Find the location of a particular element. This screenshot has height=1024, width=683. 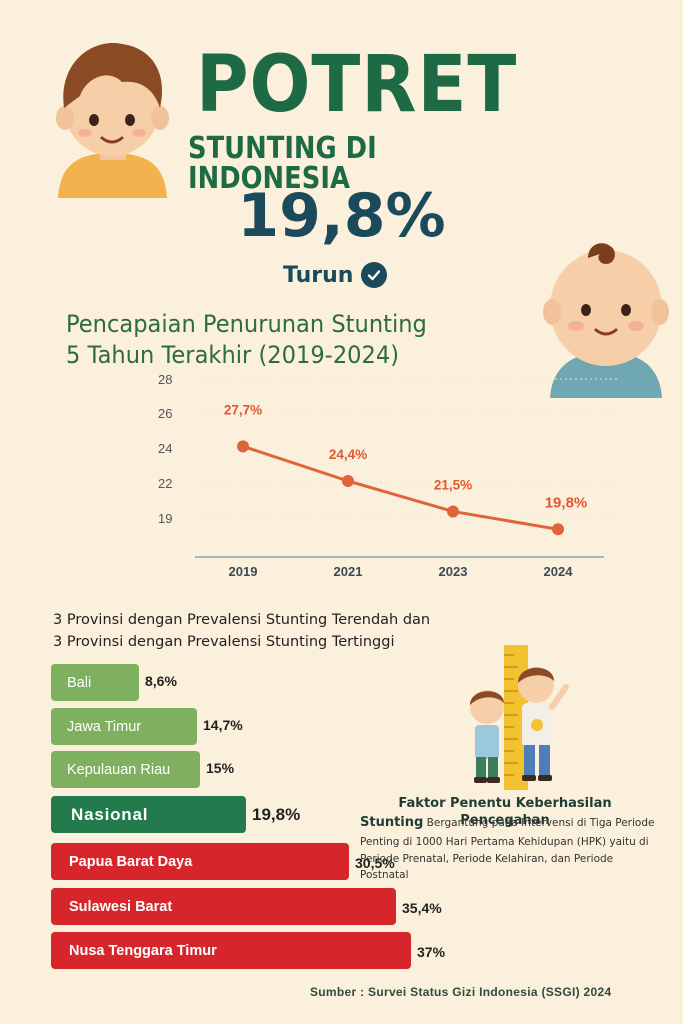

data-label: 21,5% is located at coordinates (453, 484).